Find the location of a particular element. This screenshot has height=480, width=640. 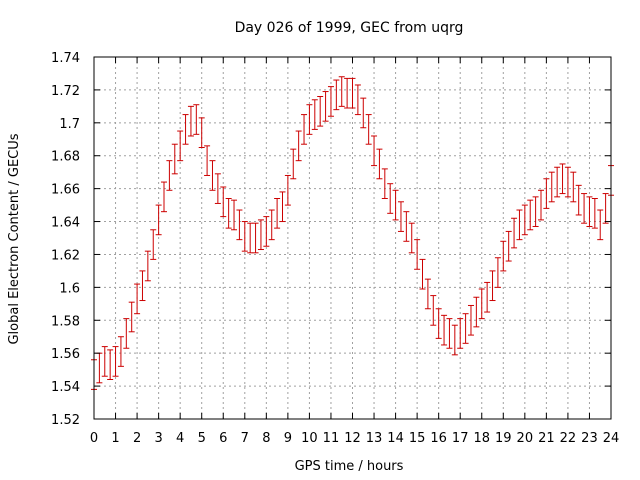

y-tick-label: 1.58 is located at coordinates (65, 321).